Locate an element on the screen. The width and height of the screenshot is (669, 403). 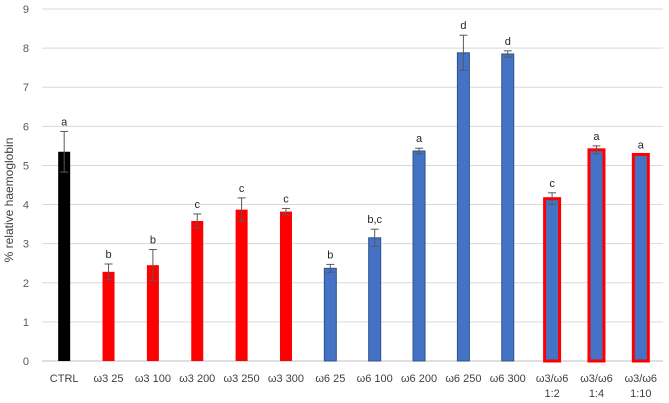
y-tick-label: 1 is located at coordinates (26, 323).